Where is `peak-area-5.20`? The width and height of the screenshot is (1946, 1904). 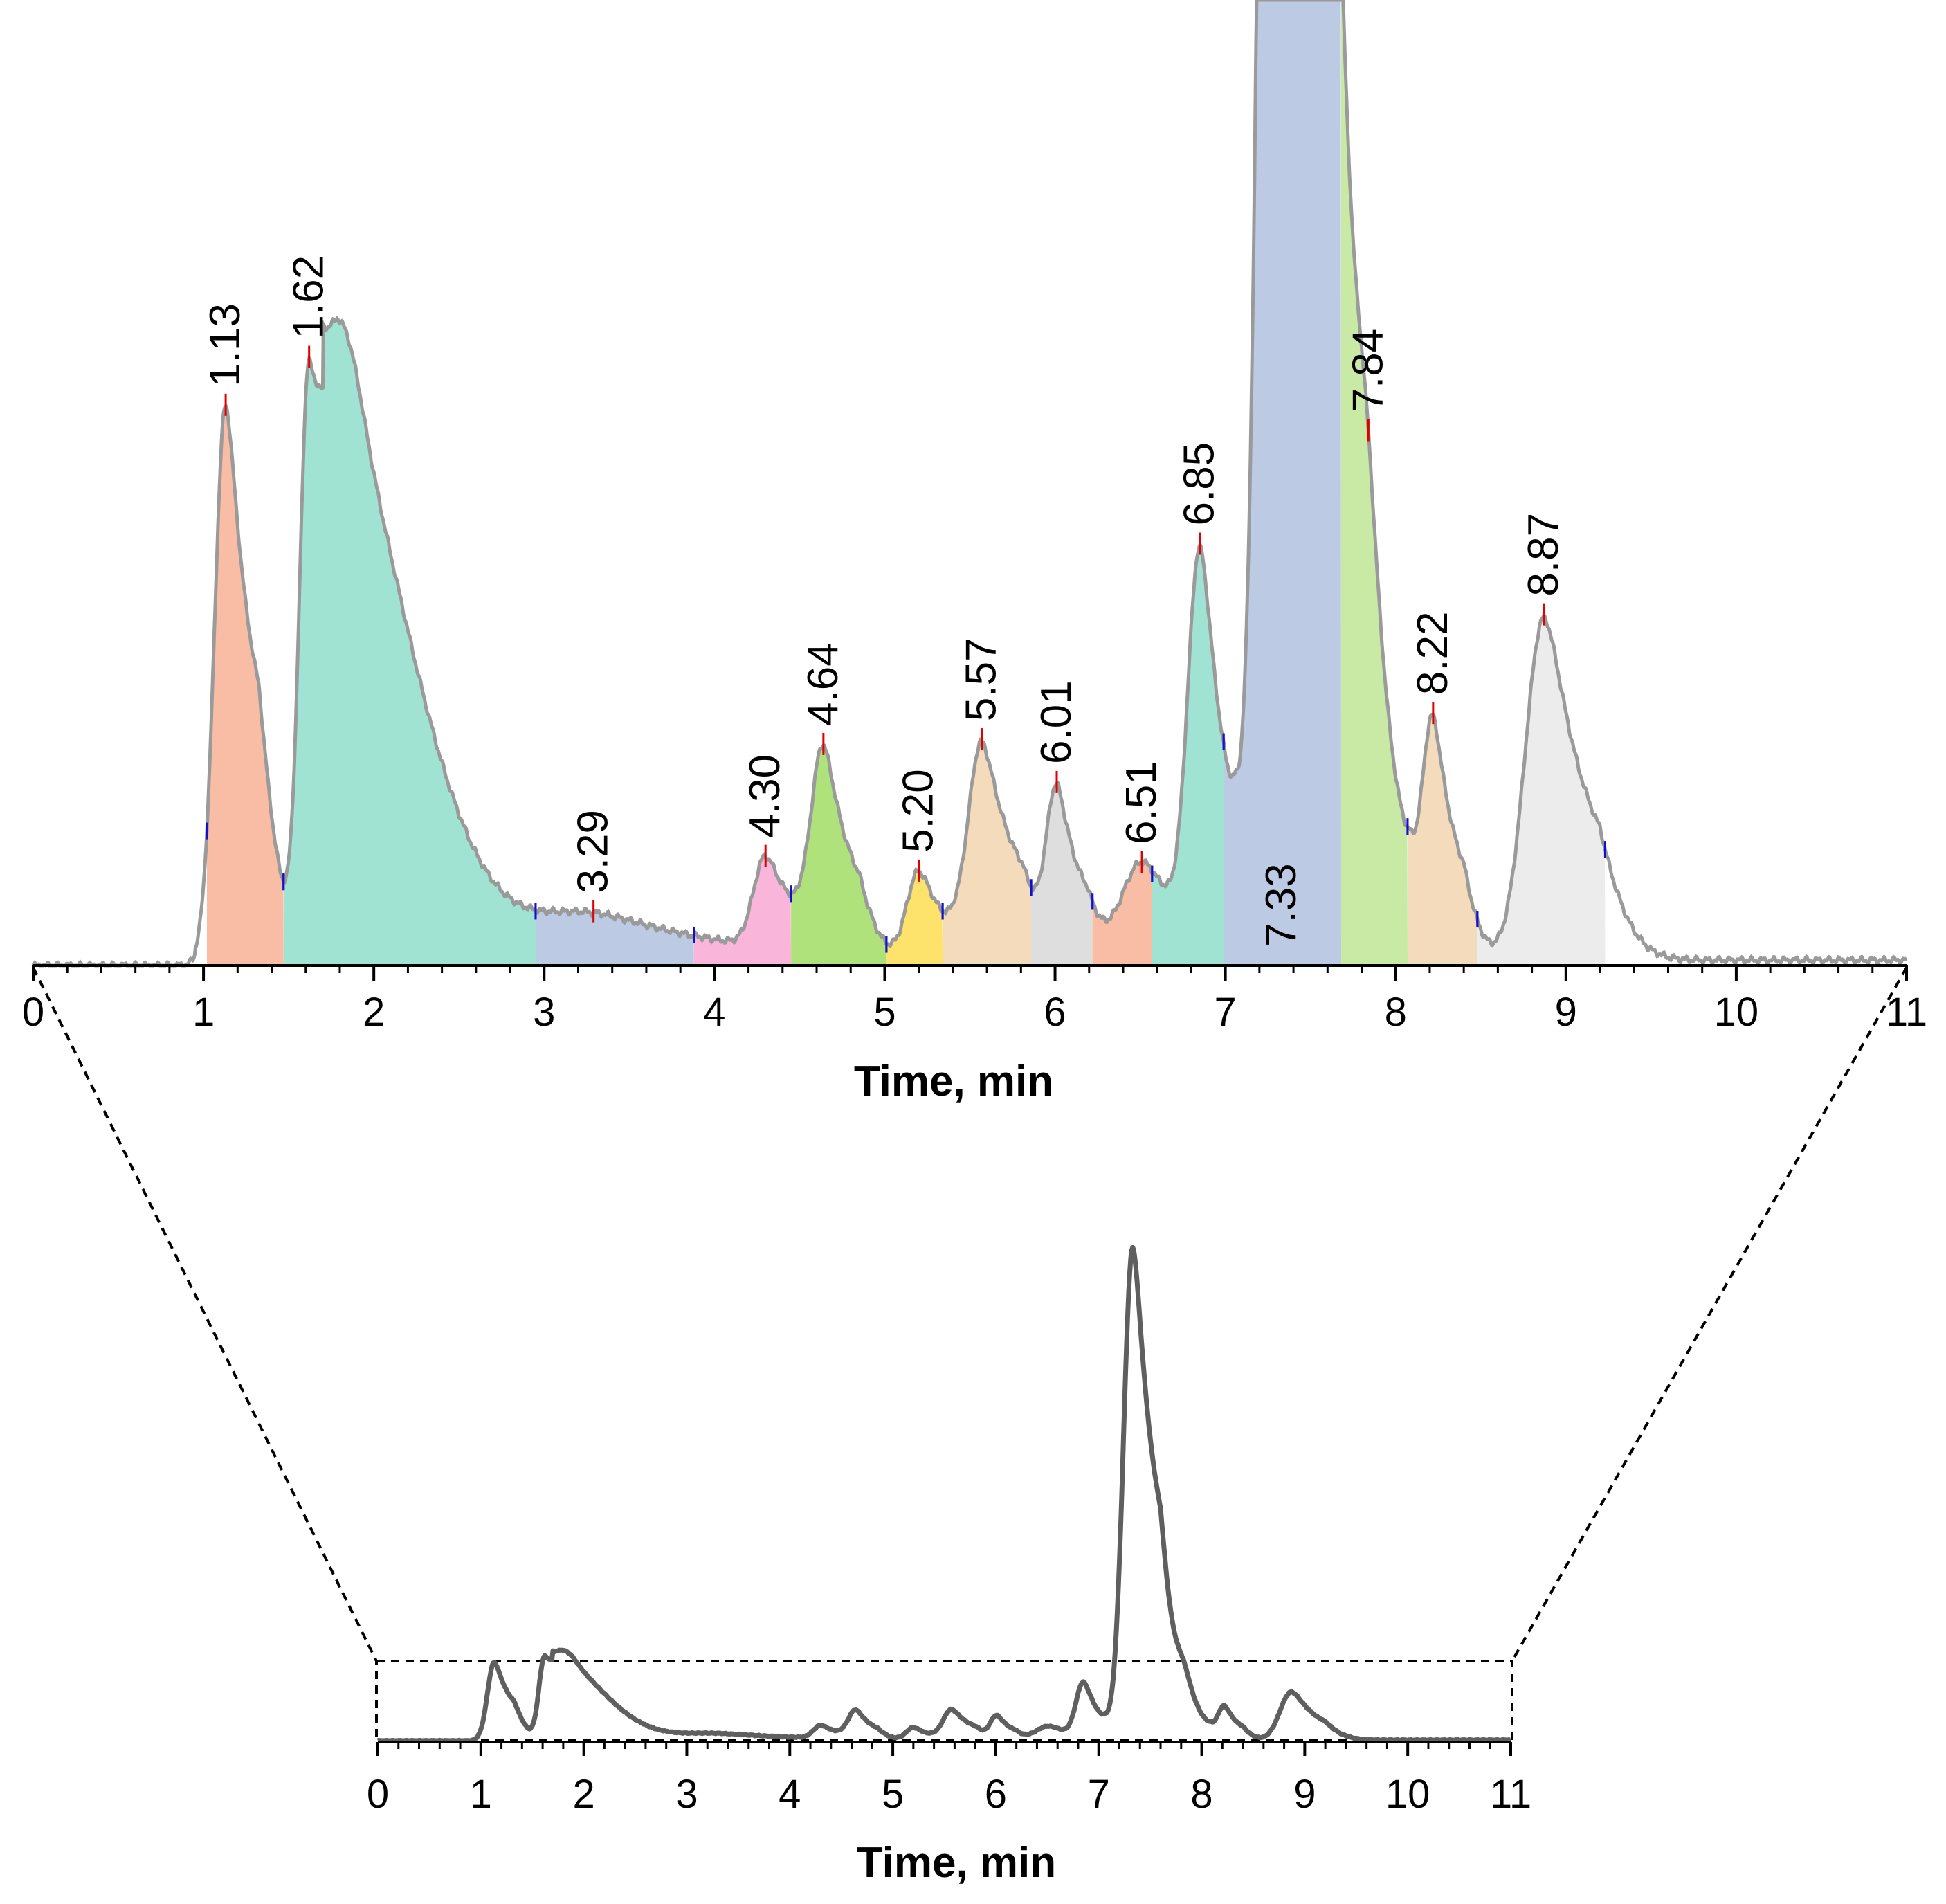 peak-area-5.20 is located at coordinates (914, 917).